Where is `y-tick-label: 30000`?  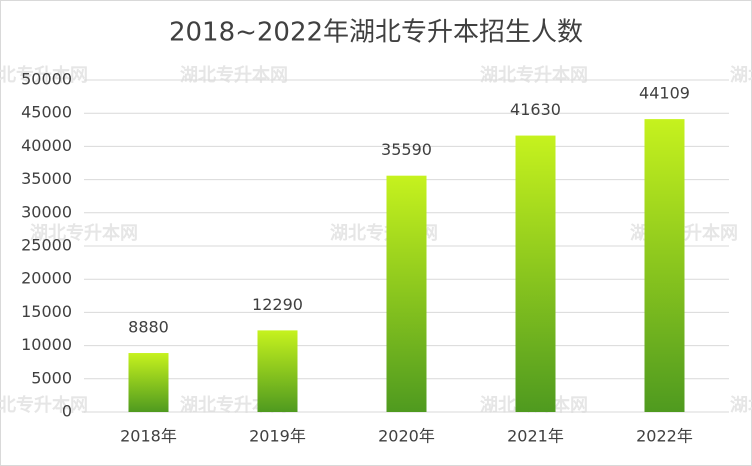
y-tick-label: 30000 is located at coordinates (46, 211).